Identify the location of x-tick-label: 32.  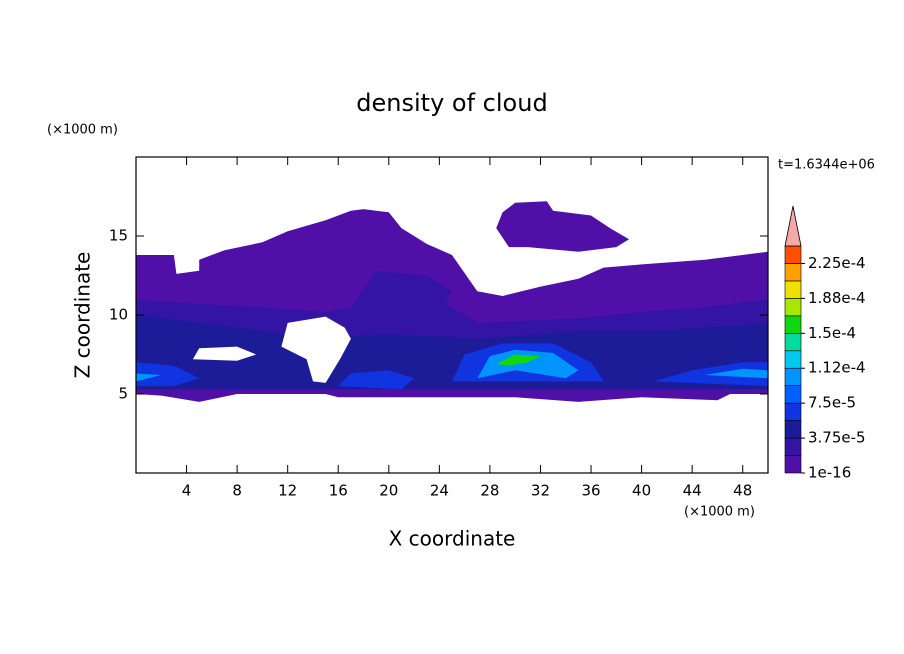
(540, 491).